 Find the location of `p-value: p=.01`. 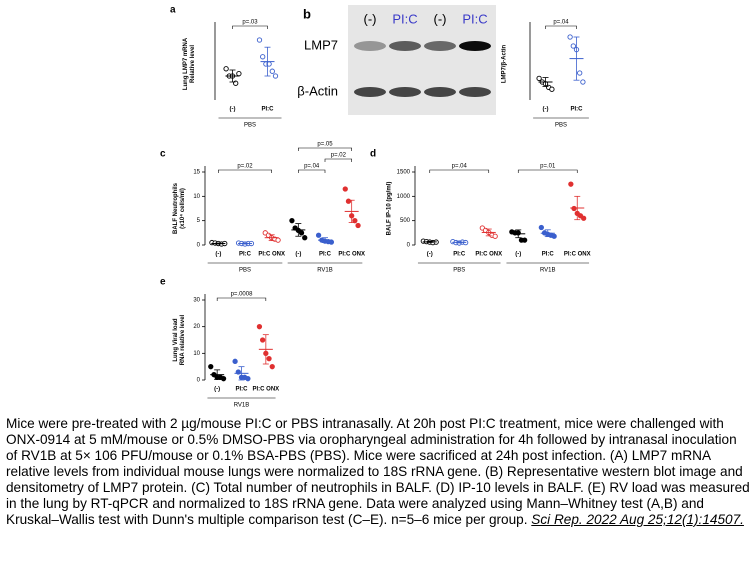

p-value: p=.01 is located at coordinates (548, 167).